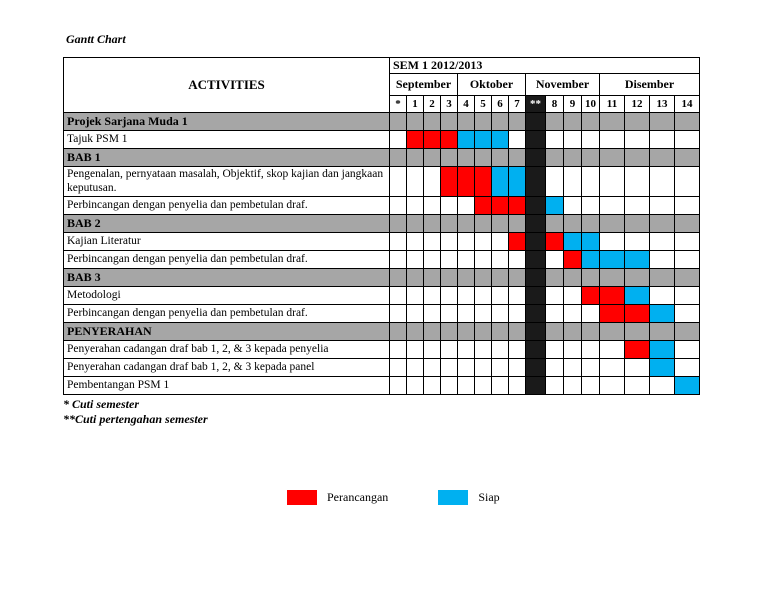  I want to click on gantt-section-row: Projek Sarjana Muda 1, so click(382, 121).